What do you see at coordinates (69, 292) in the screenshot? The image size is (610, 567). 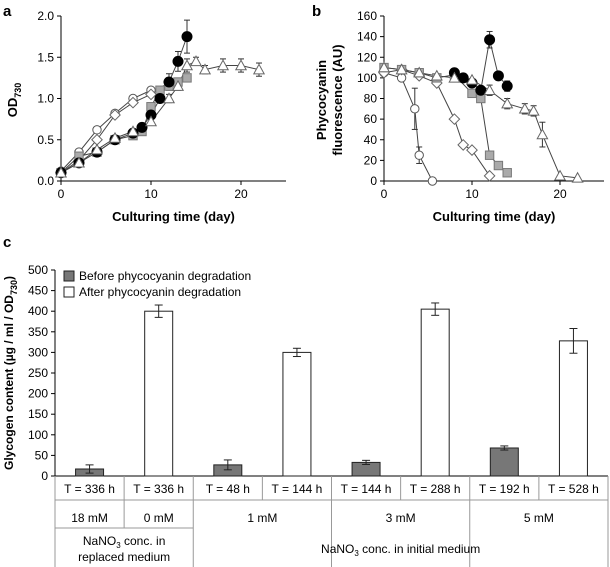 I see `legend-swatch-after` at bounding box center [69, 292].